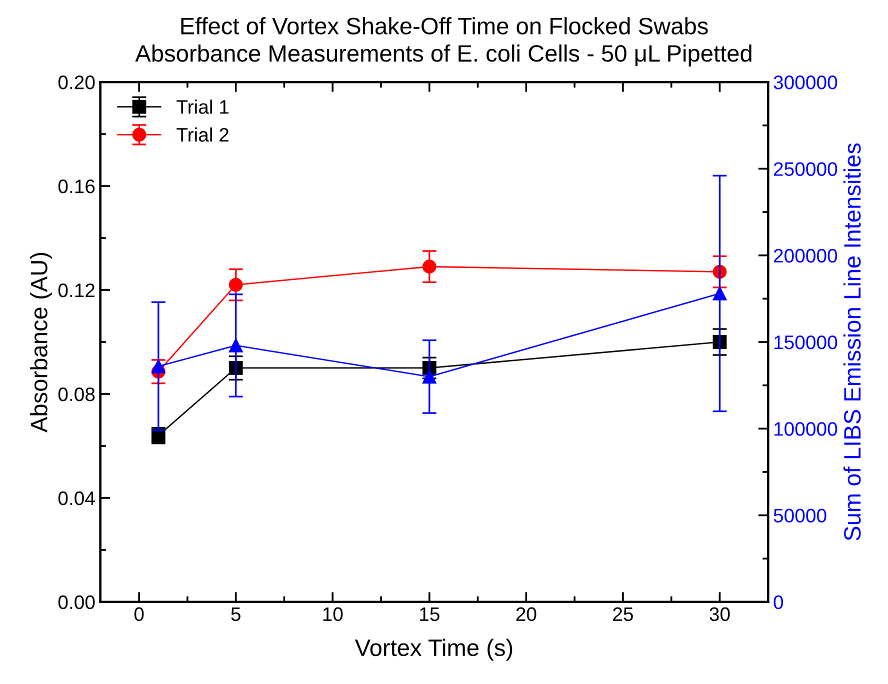 Image resolution: width=888 pixels, height=684 pixels. Describe the element at coordinates (76, 498) in the screenshot. I see `y-tick-label: 0.04` at that location.